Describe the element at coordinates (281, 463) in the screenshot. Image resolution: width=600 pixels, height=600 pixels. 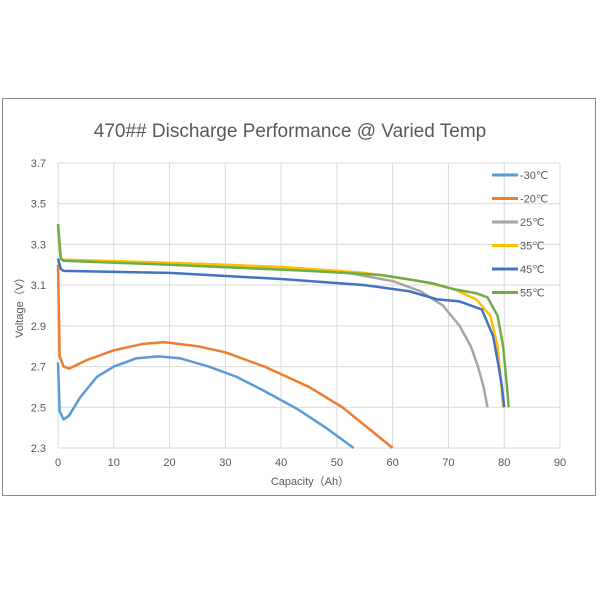
I see `x-tick-label: 40` at that location.